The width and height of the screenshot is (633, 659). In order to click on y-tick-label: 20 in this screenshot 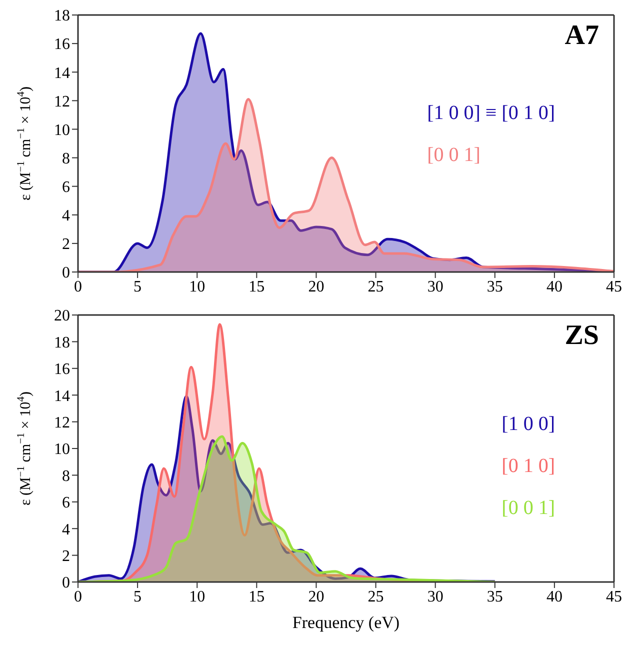, I will do `click(62, 316)`.